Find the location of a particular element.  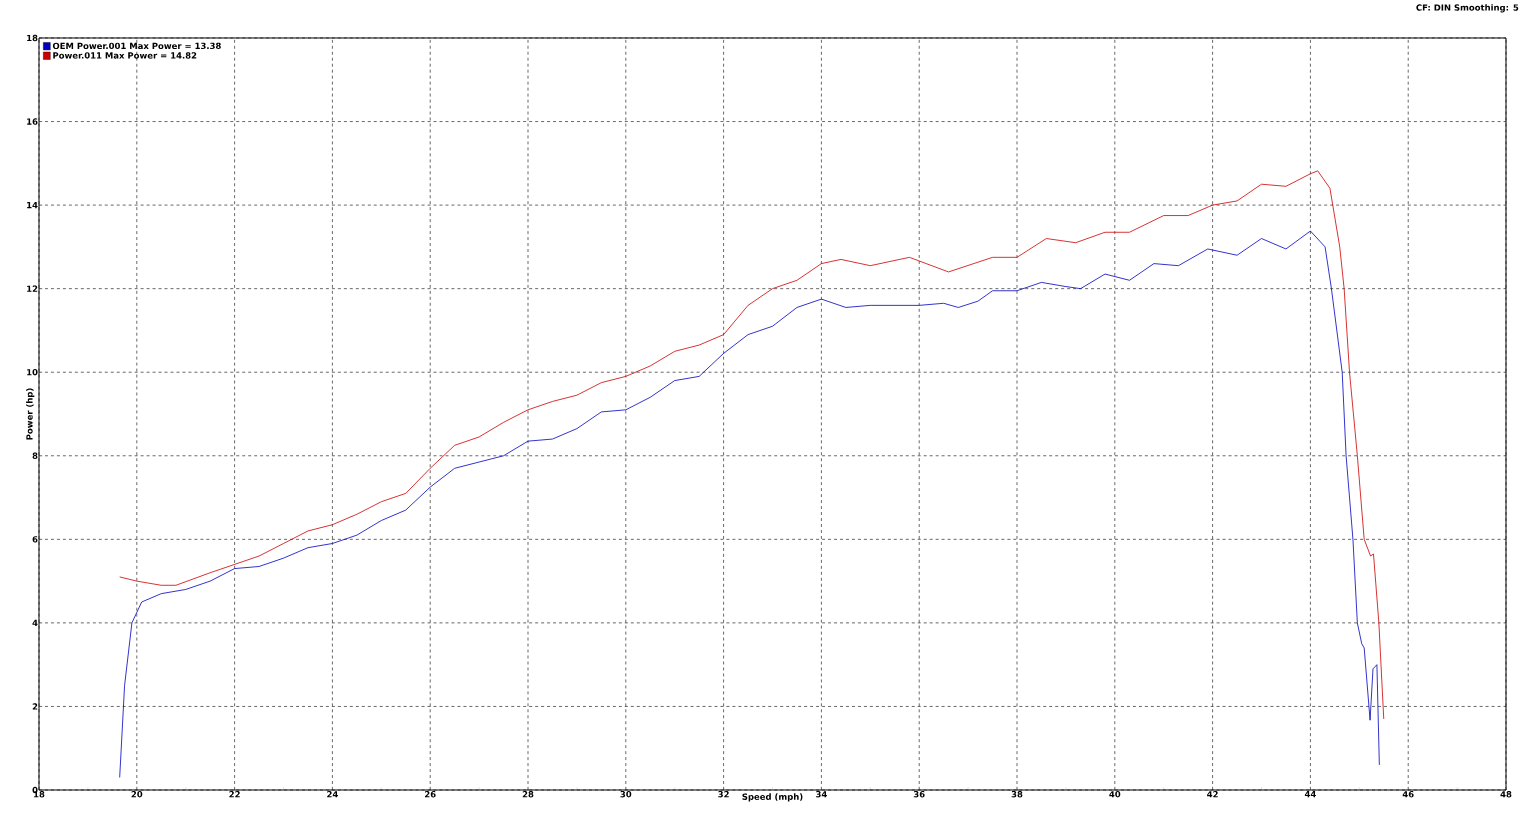

y-tick-label: 2 is located at coordinates (35, 706).